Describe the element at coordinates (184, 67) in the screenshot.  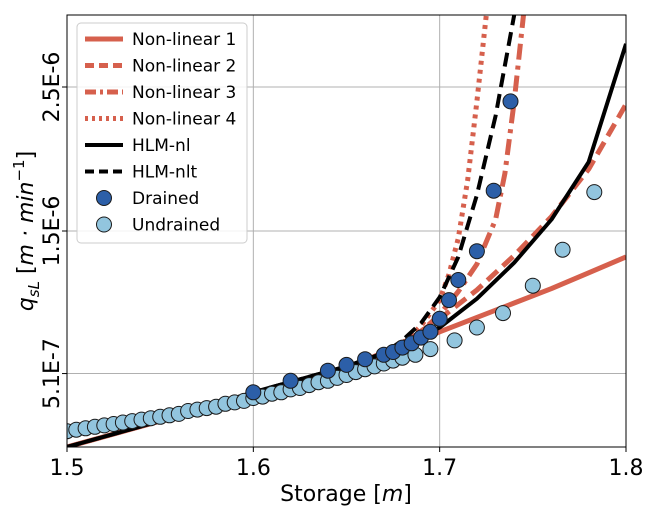
I see `legend-label-non-linear-2: Non-linear 2` at that location.